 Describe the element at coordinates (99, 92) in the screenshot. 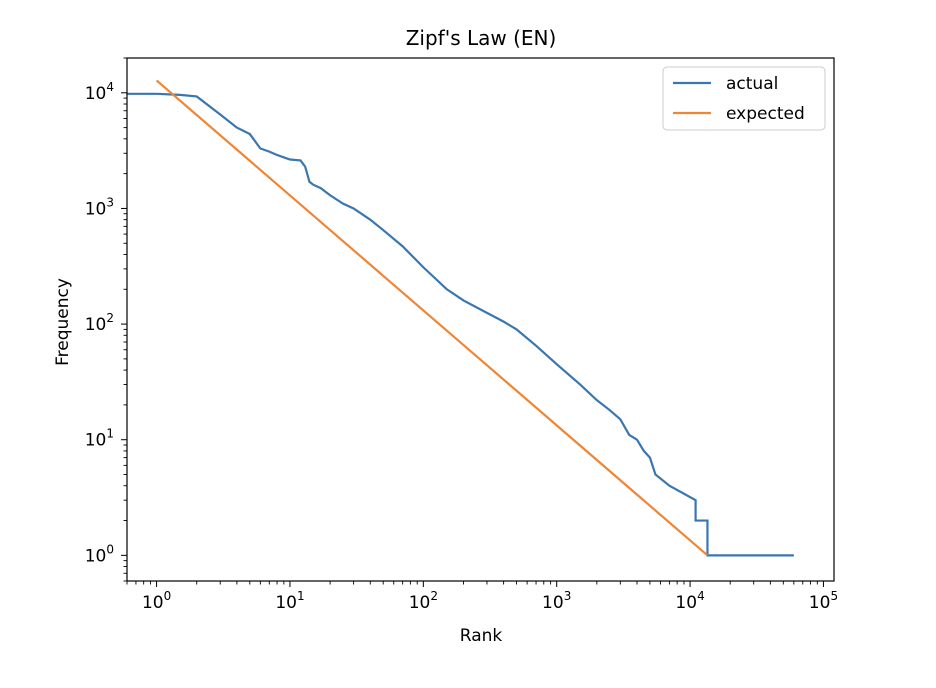

I see `y-tick-label: 10⁴` at that location.